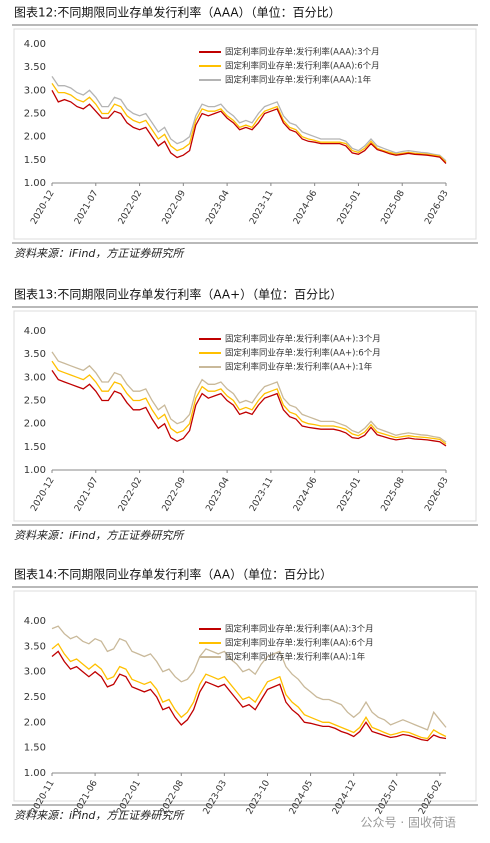 The height and width of the screenshot is (843, 490). I want to click on legend-label: 固定利率同业存单:发行利率(AA):6个月, so click(299, 643).